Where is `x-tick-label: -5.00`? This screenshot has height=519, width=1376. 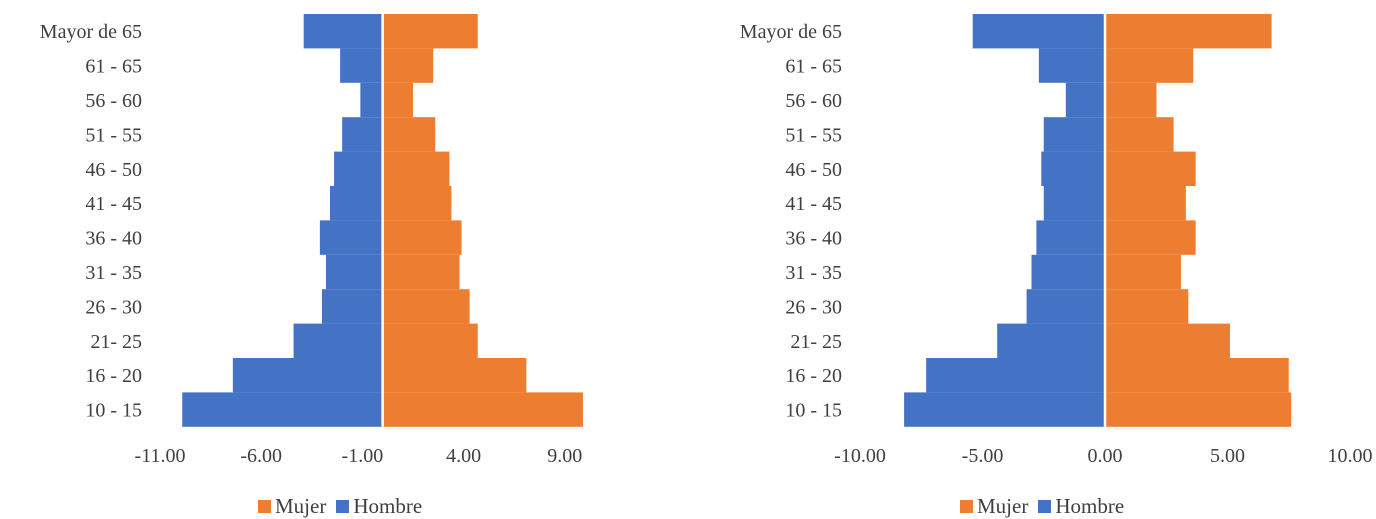
x-tick-label: -5.00 is located at coordinates (983, 456).